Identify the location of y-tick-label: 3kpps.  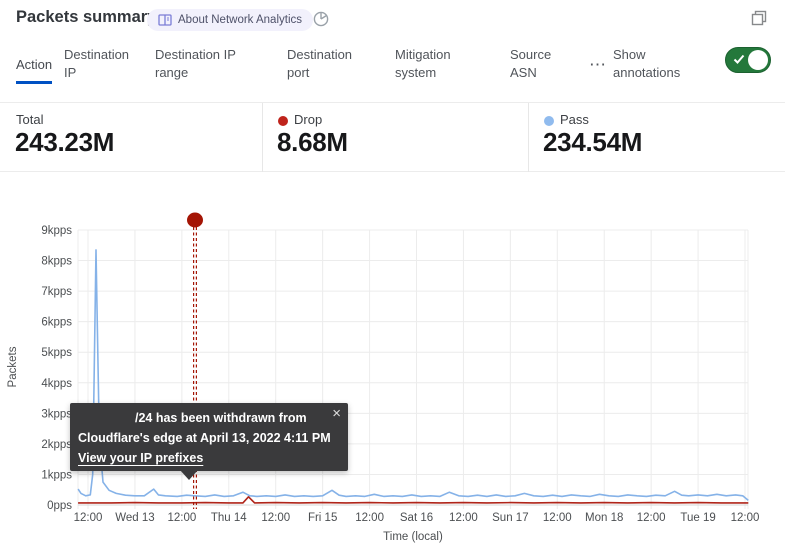
(56, 414).